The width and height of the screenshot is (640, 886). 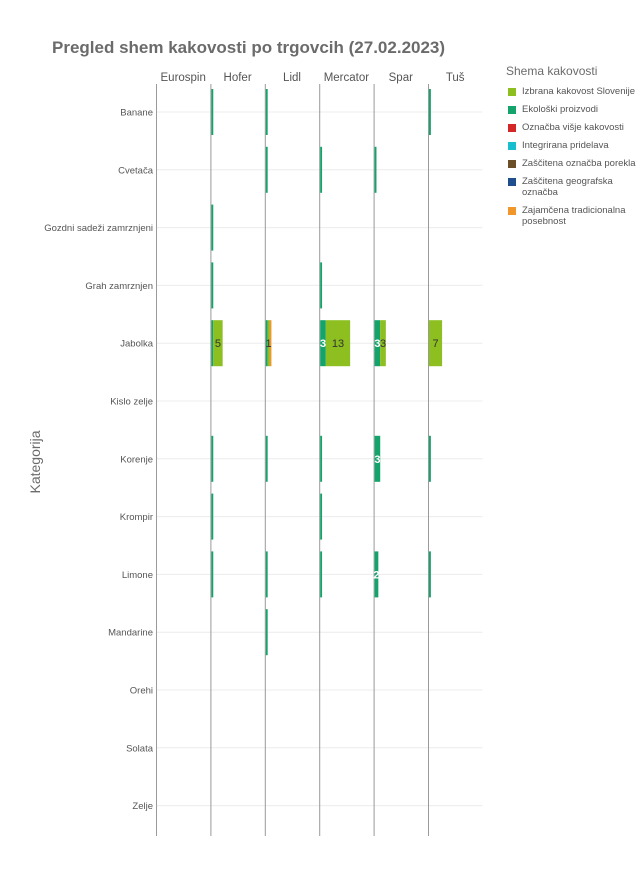 I want to click on bar-lidl-jabolka-ekoloski-proizvodi, so click(x=266, y=343).